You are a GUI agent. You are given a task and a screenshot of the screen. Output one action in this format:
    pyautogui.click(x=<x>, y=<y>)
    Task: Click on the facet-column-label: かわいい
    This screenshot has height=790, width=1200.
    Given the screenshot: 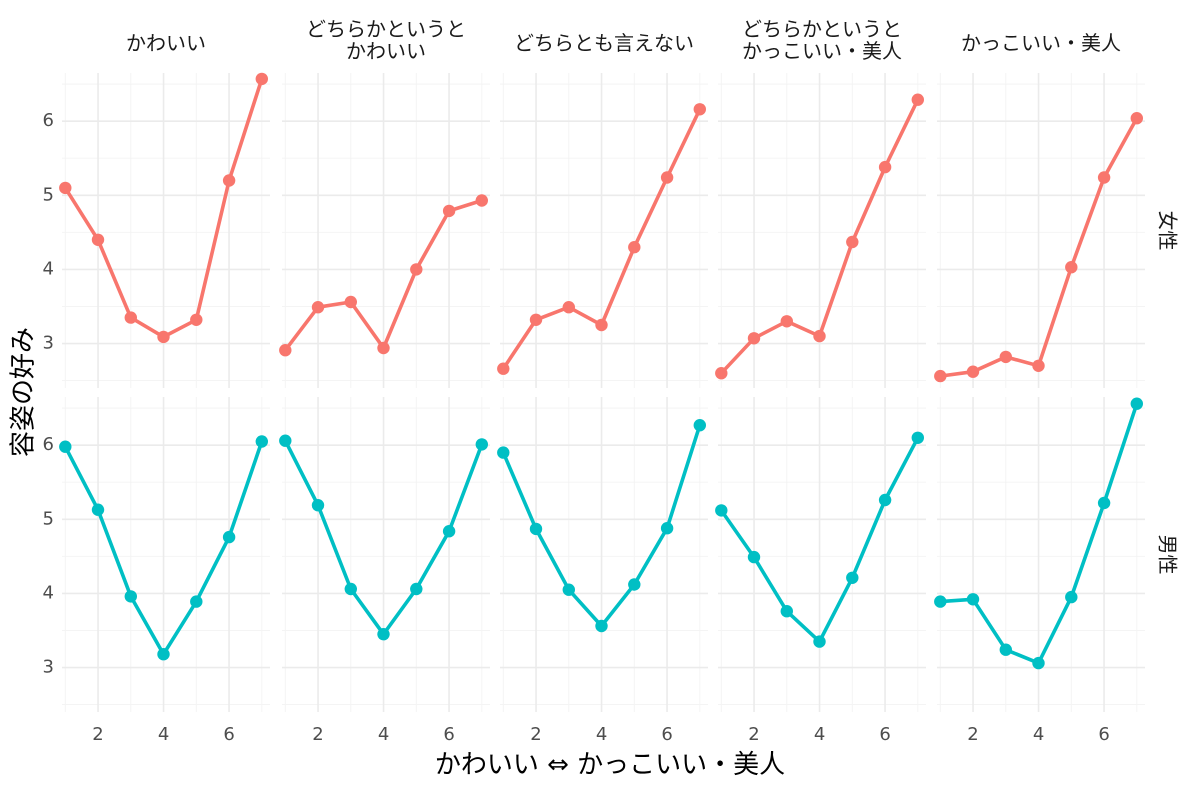 What is the action you would take?
    pyautogui.click(x=166, y=43)
    